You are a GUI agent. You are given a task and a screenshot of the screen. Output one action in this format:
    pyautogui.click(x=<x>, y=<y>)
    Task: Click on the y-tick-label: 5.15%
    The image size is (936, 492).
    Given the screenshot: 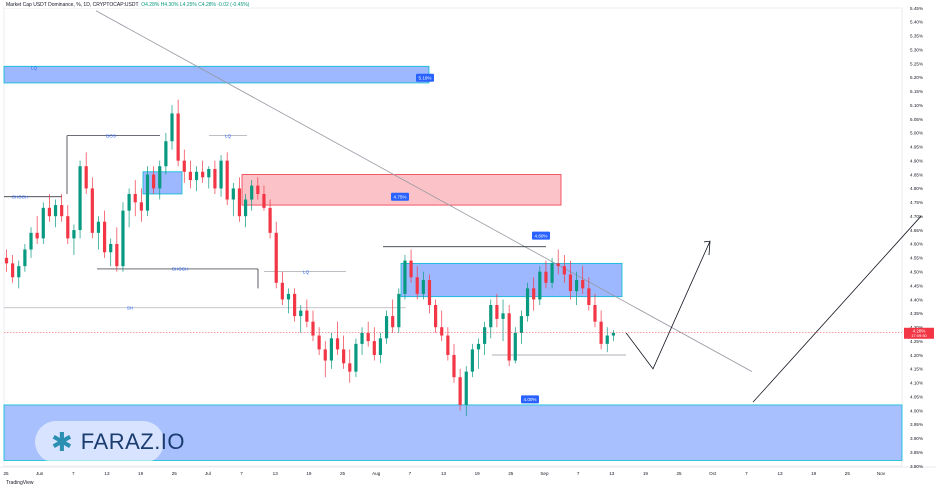 What is the action you would take?
    pyautogui.click(x=916, y=91)
    